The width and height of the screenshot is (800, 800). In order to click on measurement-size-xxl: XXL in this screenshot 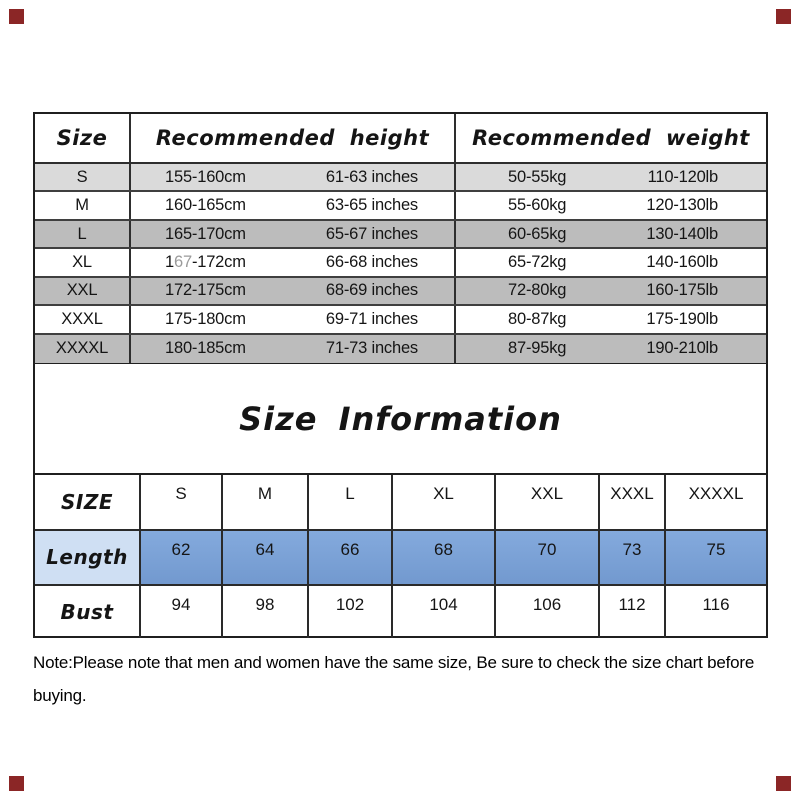, I will do `click(546, 502)`.